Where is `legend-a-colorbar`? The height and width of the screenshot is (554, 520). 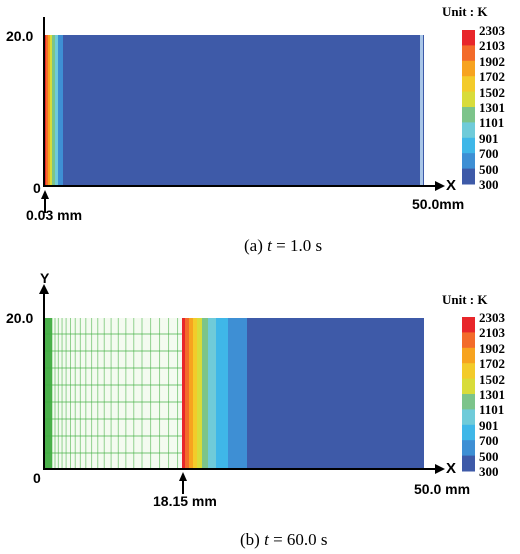 legend-a-colorbar is located at coordinates (468, 107).